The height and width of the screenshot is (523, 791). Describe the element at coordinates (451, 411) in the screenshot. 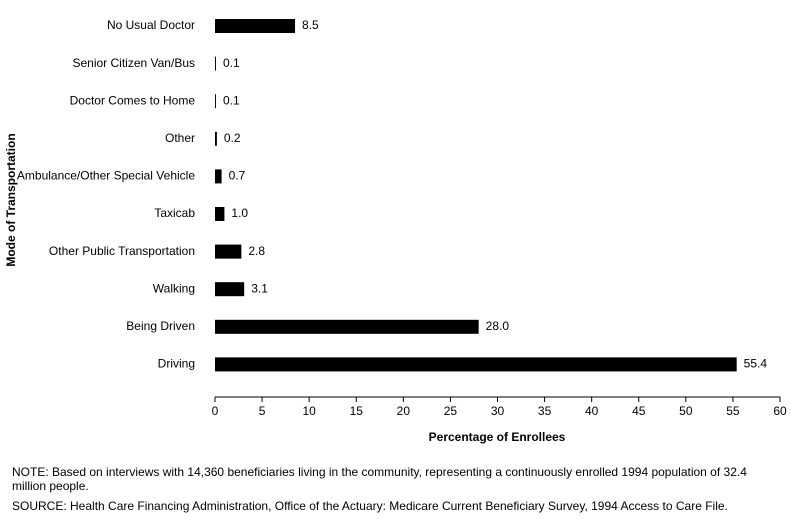

I see `x-tick-label: 25` at that location.